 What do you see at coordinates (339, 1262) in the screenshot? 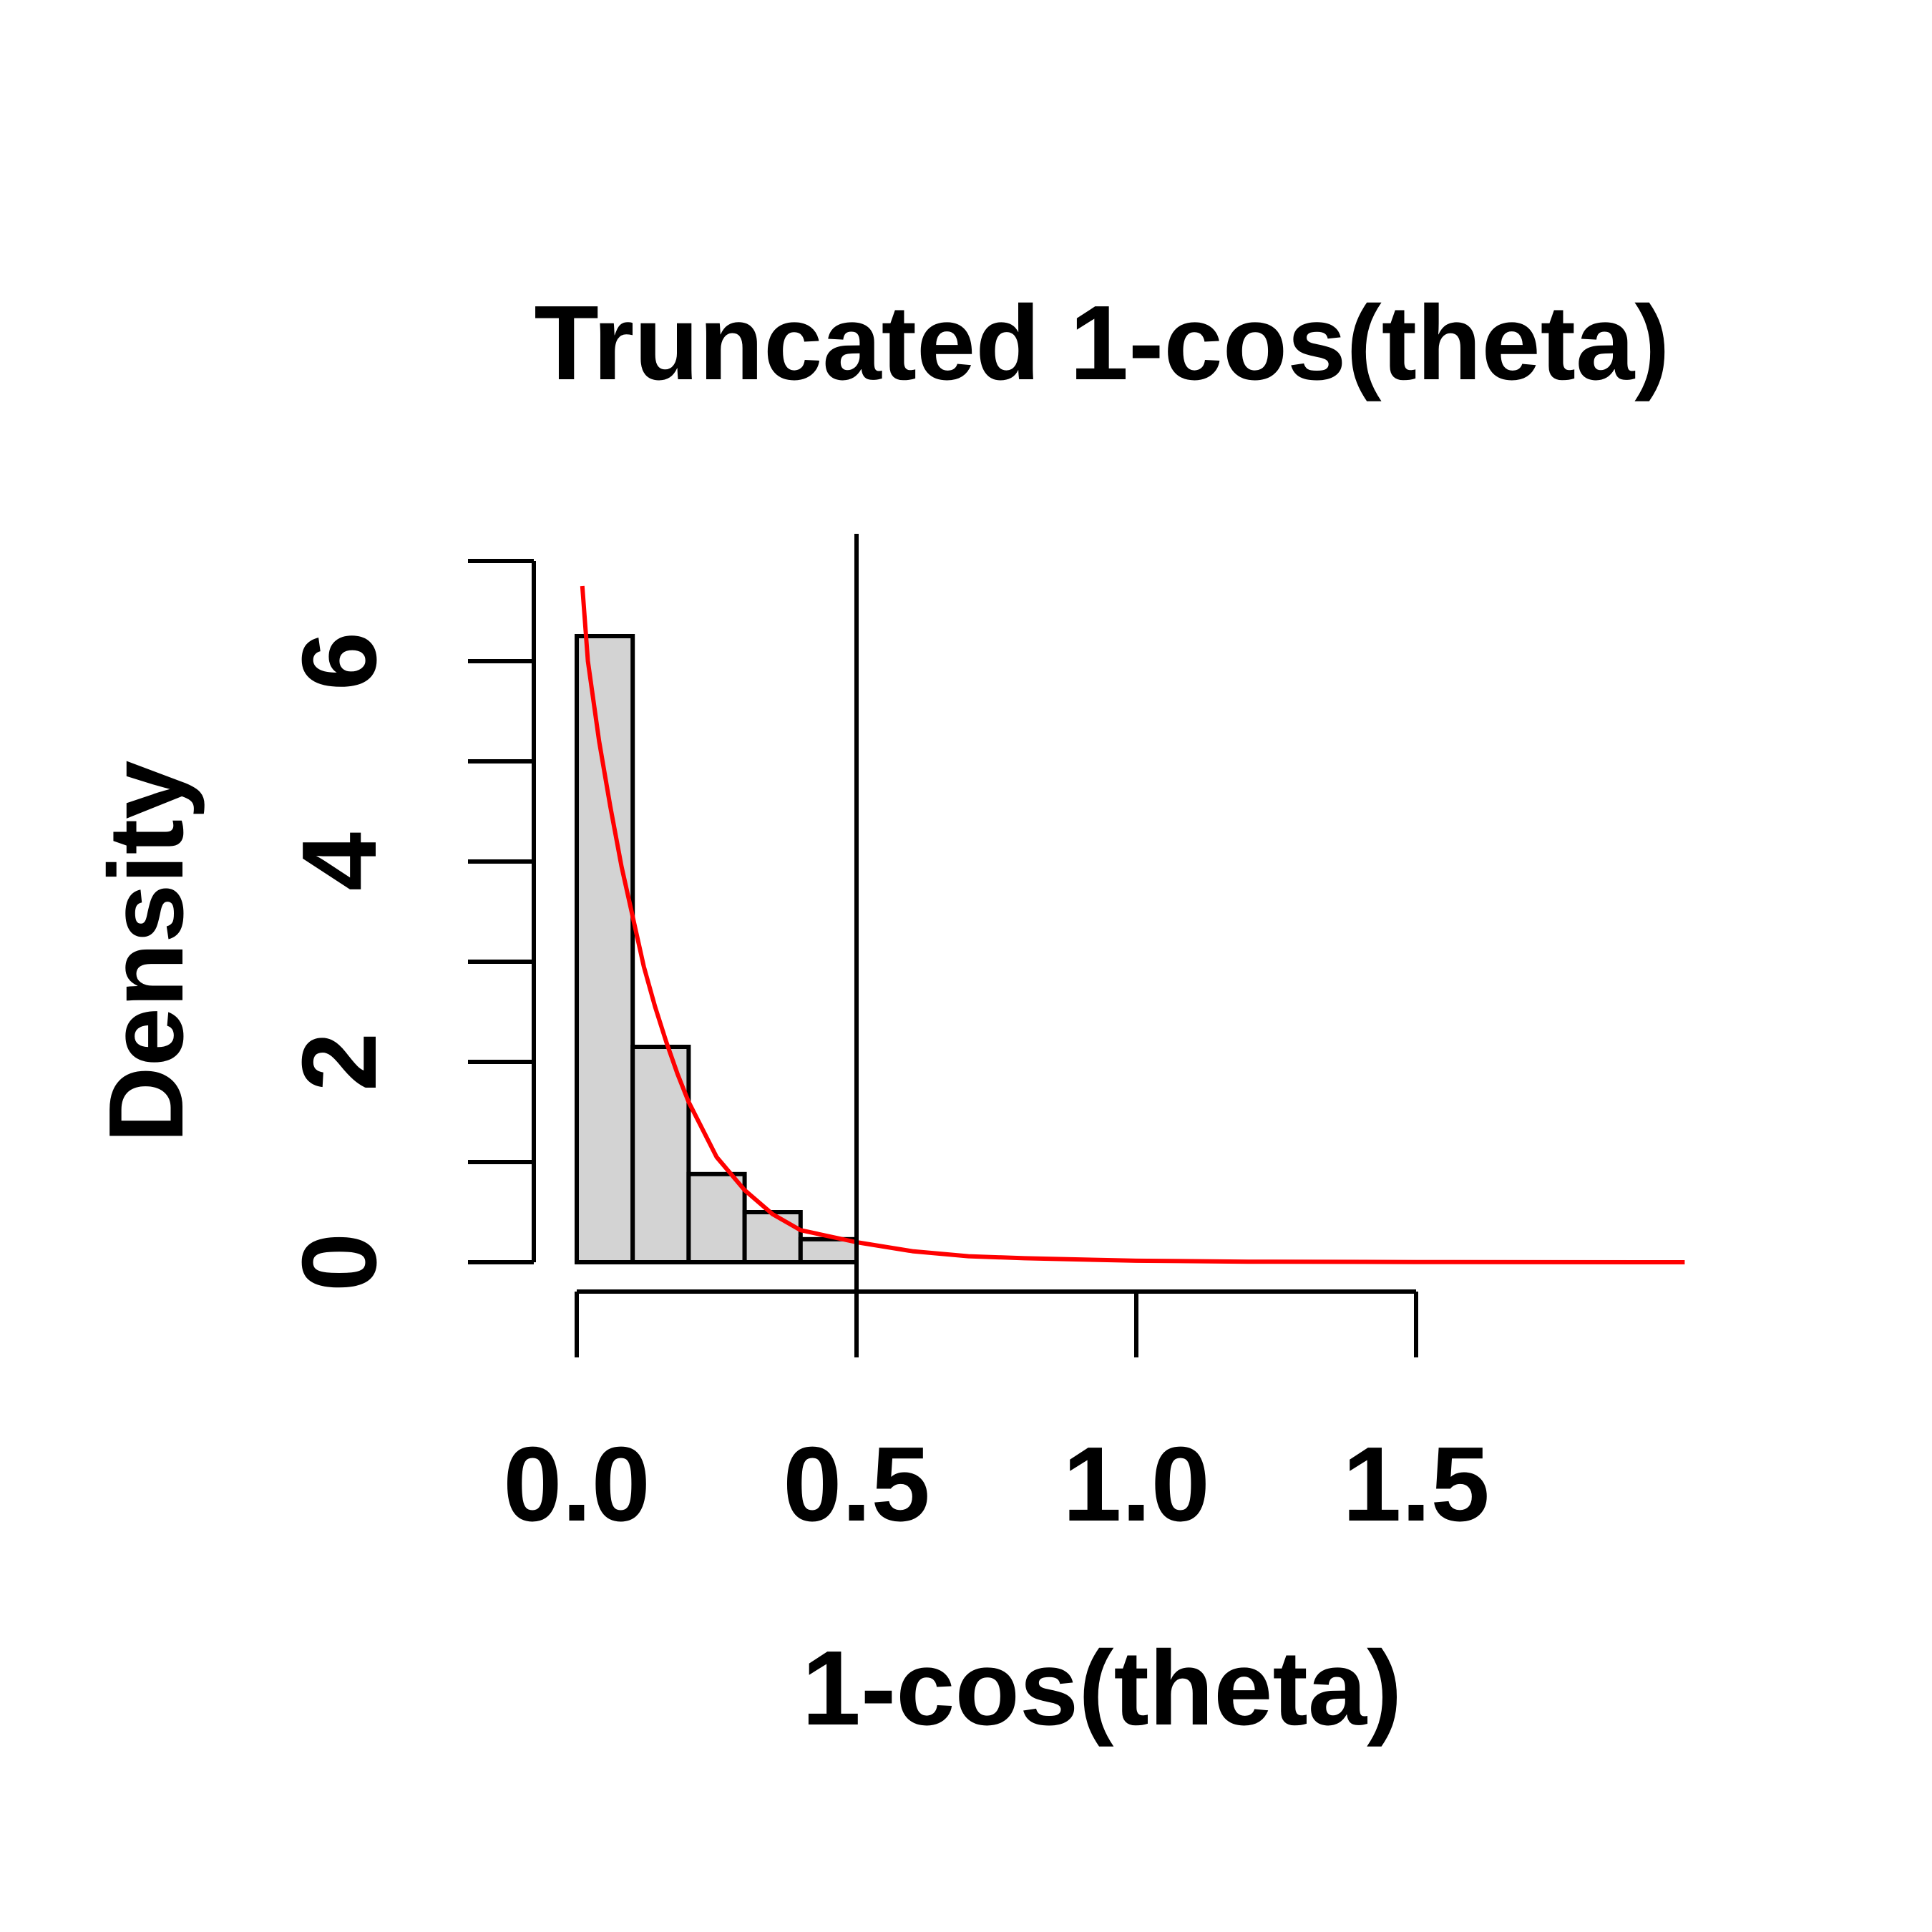
I see `y-tick-label: 0` at bounding box center [339, 1262].